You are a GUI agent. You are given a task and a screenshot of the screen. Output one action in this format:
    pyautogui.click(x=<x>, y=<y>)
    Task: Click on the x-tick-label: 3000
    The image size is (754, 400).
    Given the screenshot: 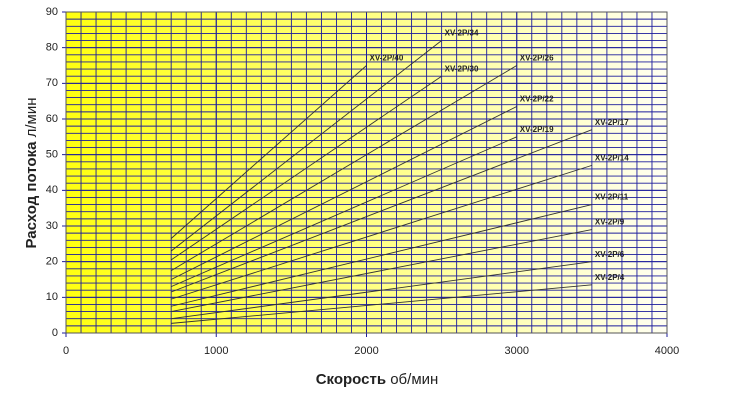 What is the action you would take?
    pyautogui.click(x=517, y=351)
    